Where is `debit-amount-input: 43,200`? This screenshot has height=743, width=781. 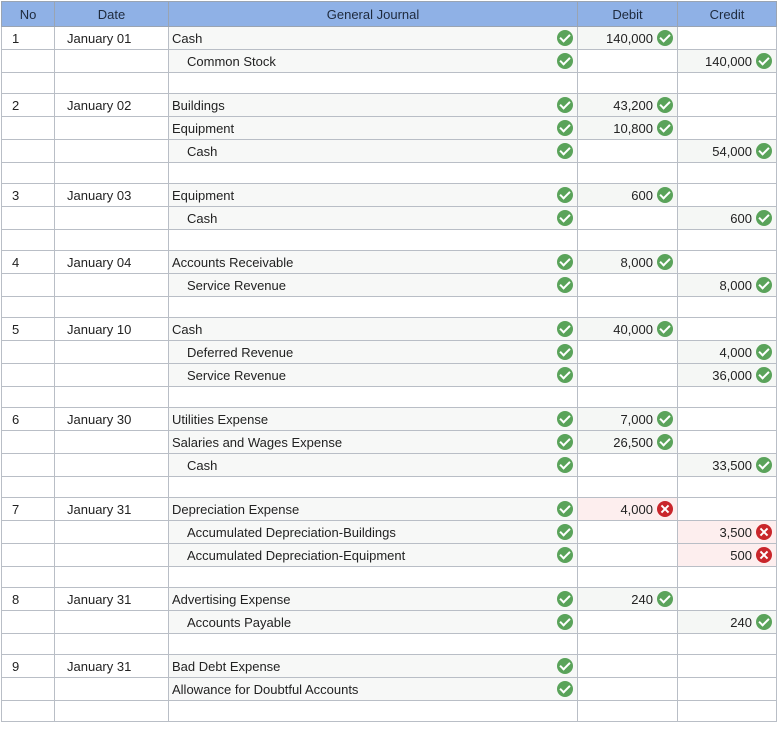
debit-amount-input: 43,200 is located at coordinates (627, 105).